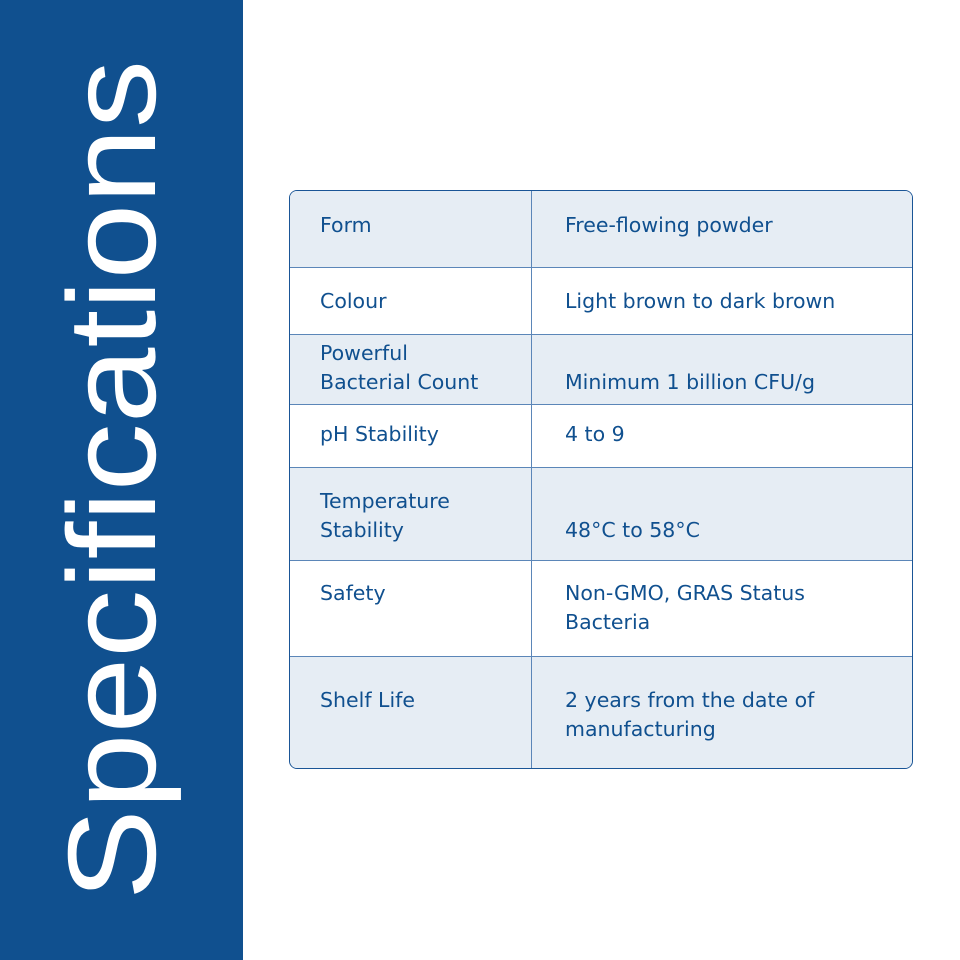  What do you see at coordinates (700, 301) in the screenshot?
I see `row-value: Light brown to dark brown` at bounding box center [700, 301].